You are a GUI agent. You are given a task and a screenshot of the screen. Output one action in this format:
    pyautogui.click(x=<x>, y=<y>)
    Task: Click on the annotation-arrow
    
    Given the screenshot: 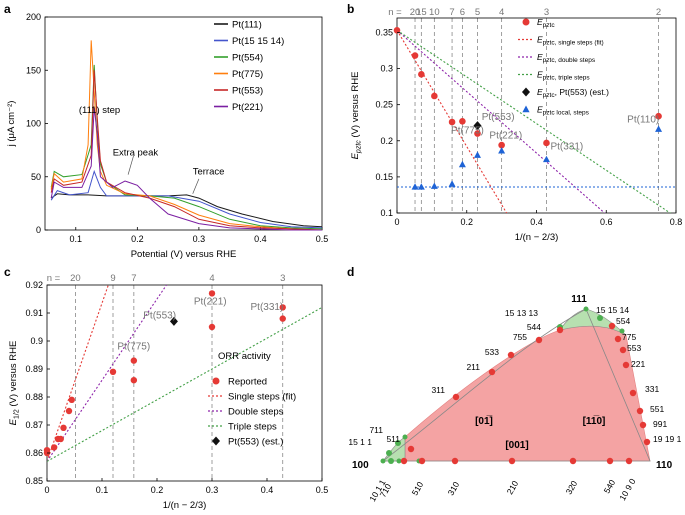 What is the action you would take?
    pyautogui.click(x=196, y=186)
    